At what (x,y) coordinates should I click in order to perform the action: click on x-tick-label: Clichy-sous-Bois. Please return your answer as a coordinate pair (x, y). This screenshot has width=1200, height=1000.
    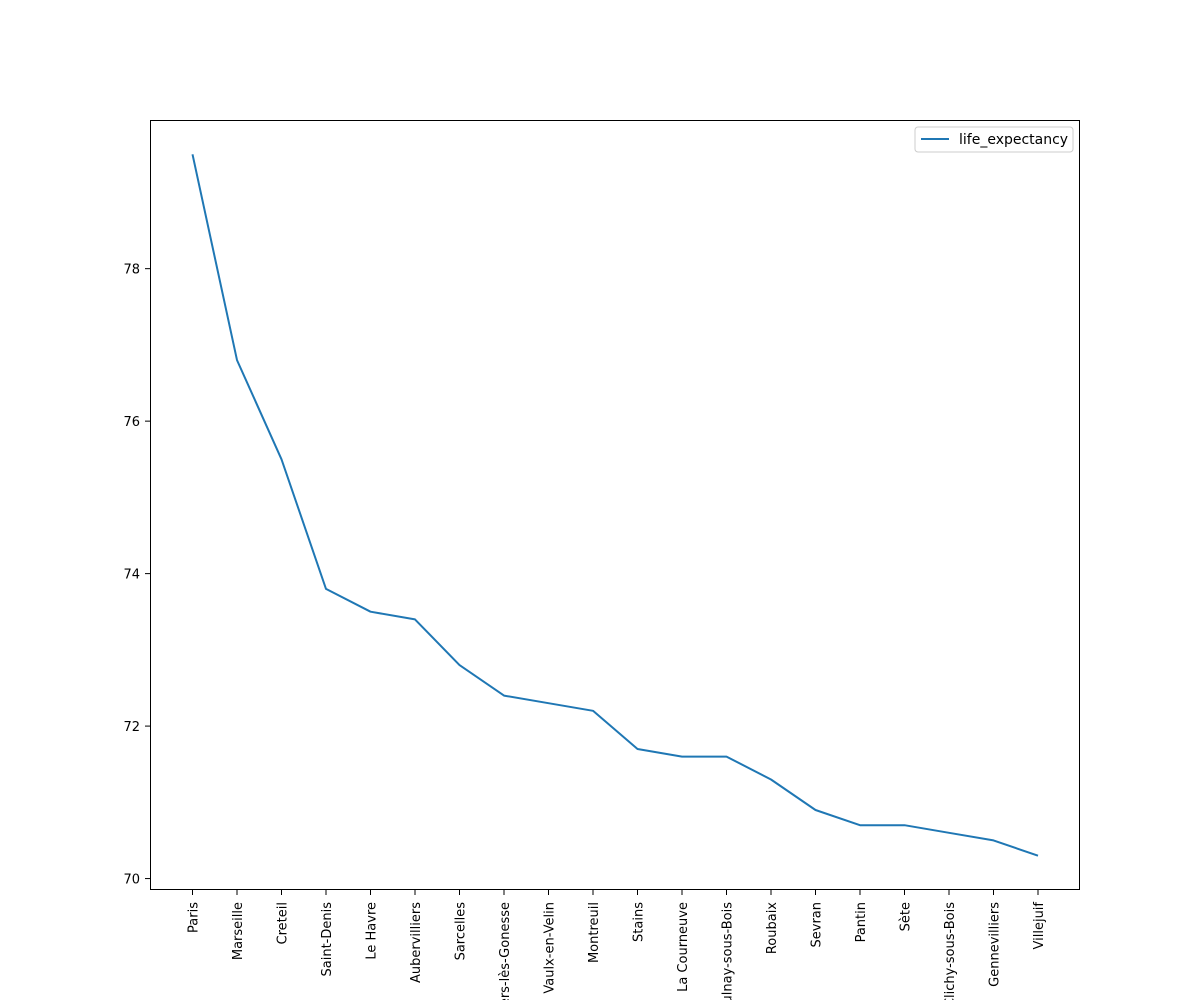
    Looking at the image, I should click on (950, 951).